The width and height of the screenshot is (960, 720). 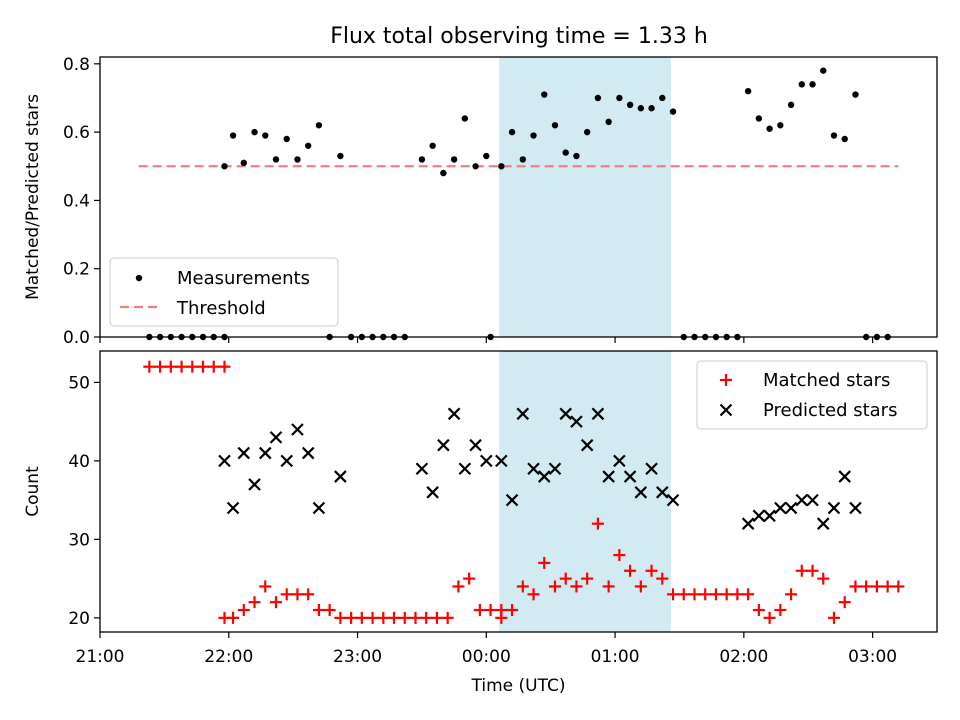 What do you see at coordinates (518, 686) in the screenshot?
I see `x-axis-label: Time (UTC)` at bounding box center [518, 686].